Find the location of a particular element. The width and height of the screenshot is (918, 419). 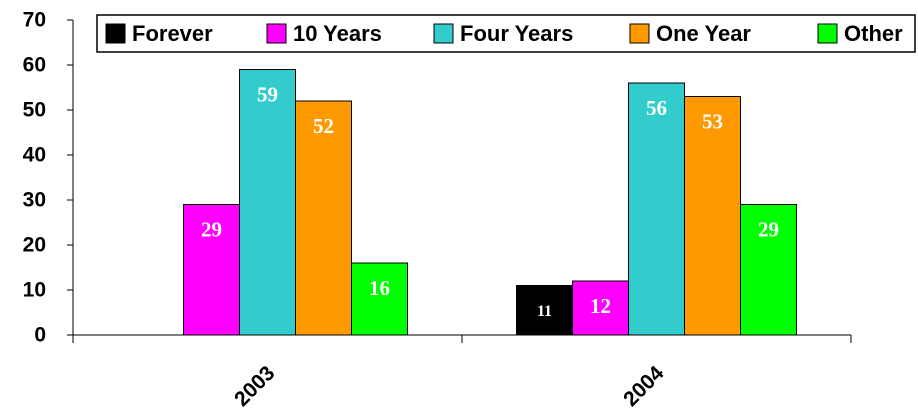

legend-label: One Year is located at coordinates (703, 33).